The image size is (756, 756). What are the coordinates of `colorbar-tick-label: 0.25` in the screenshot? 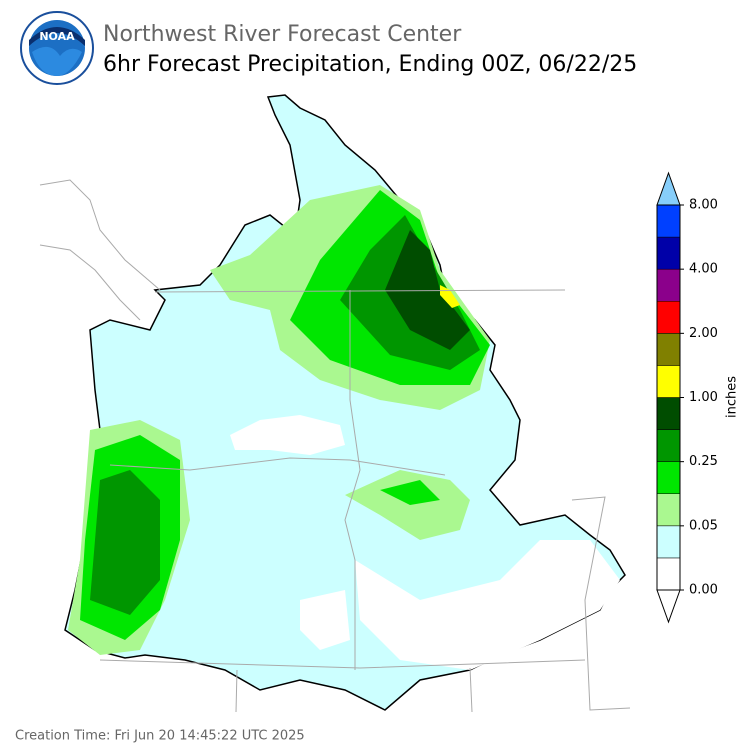 It's located at (703, 461).